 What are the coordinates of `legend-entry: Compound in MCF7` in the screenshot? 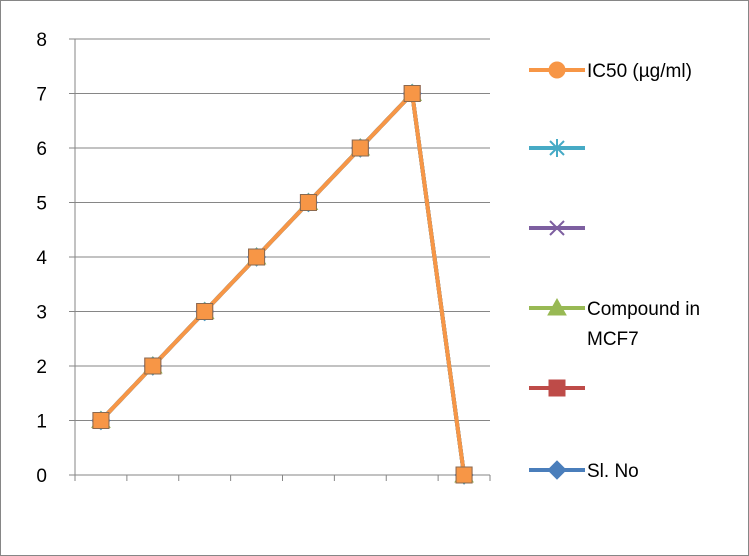 It's located at (614, 323).